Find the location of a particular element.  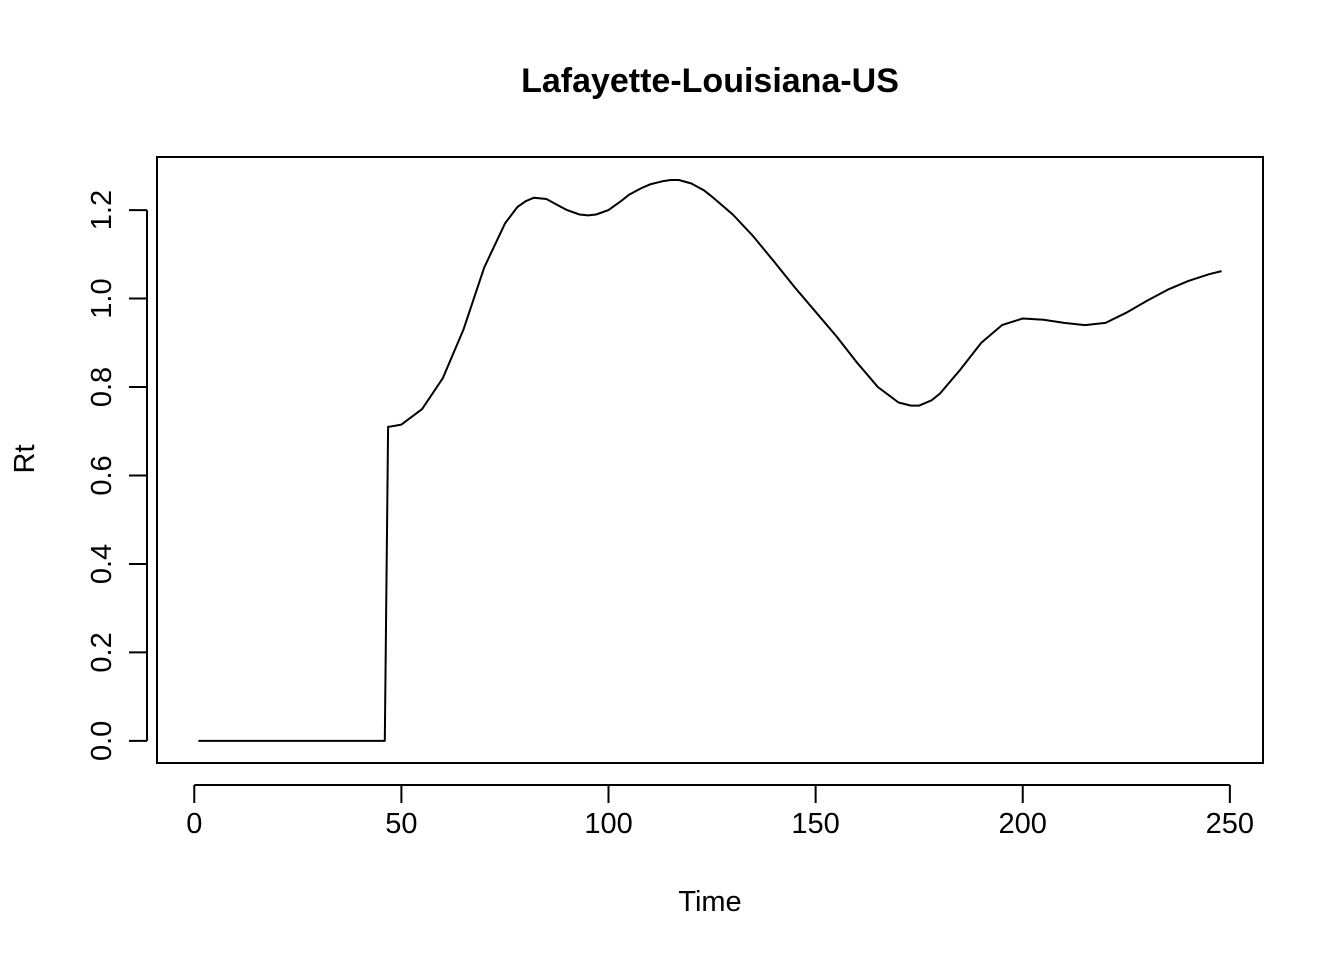

x-tick-label: 250 is located at coordinates (1230, 824).